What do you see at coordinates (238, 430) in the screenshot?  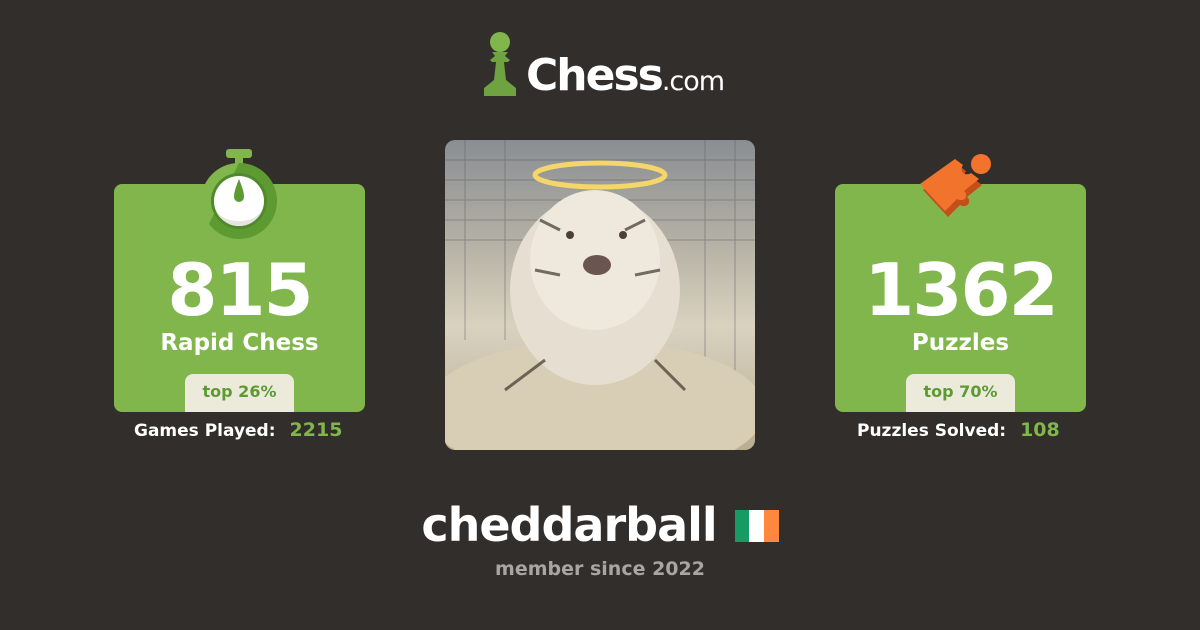 I see `games-played: Games Played: 2215` at bounding box center [238, 430].